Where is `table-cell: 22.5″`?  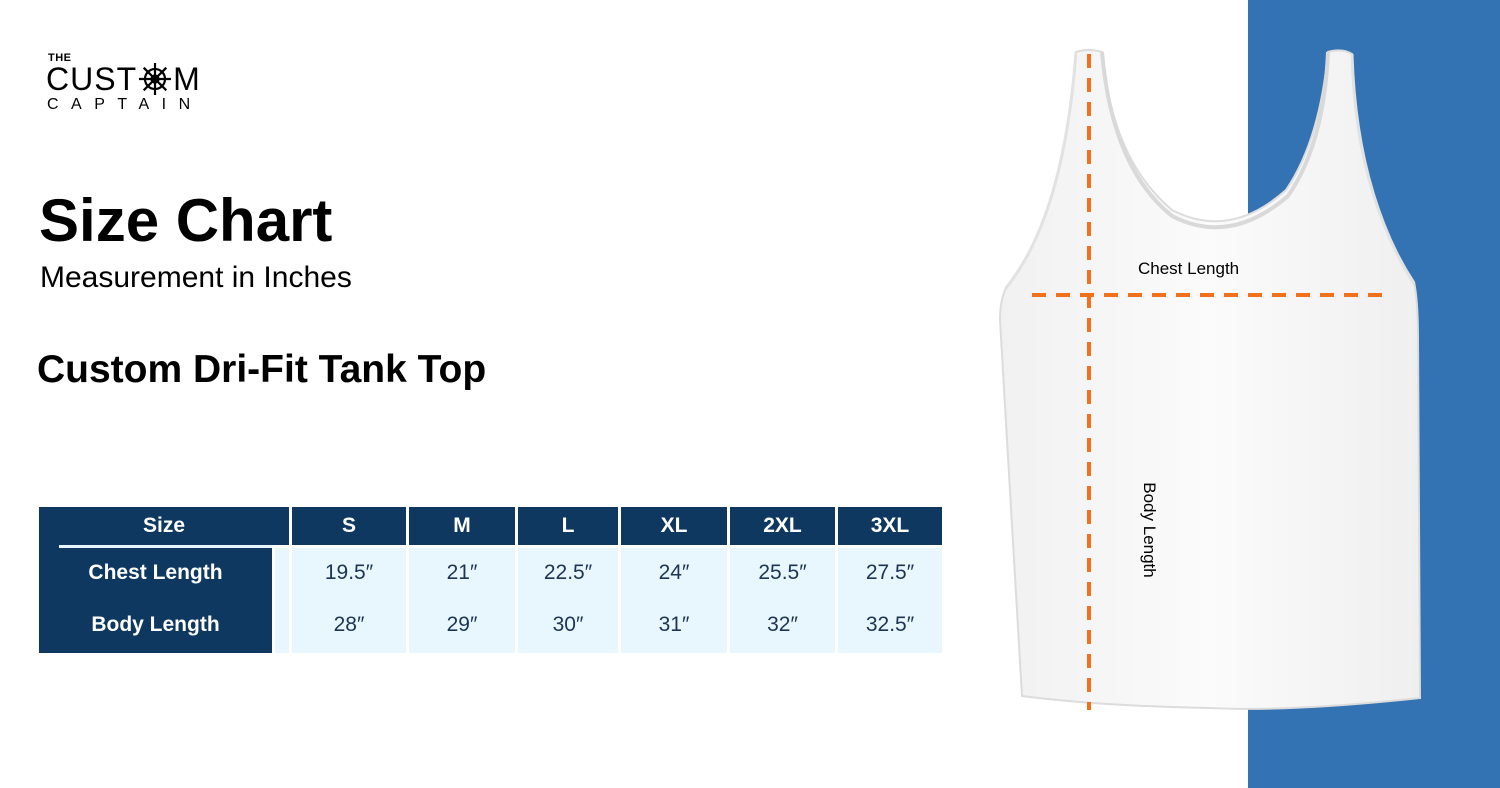
table-cell: 22.5″ is located at coordinates (568, 572).